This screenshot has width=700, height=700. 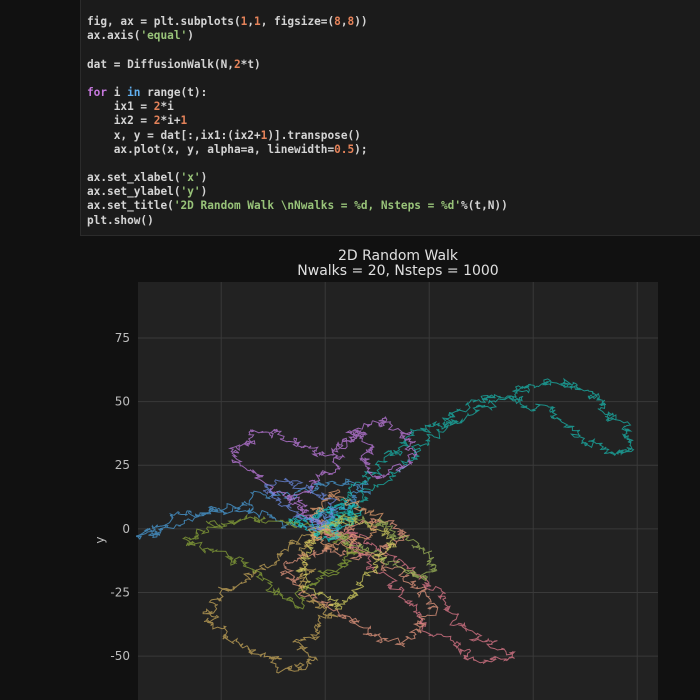 I want to click on y-tick-label: 25, so click(x=122, y=465).